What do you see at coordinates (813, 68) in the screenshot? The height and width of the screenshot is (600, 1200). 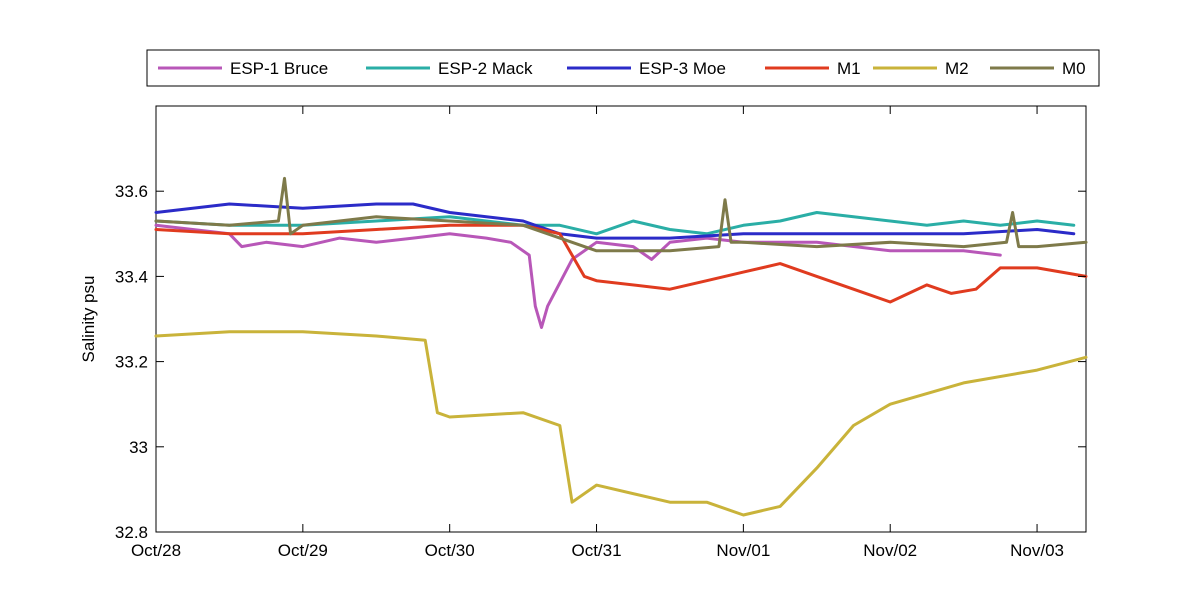 I see `legend-entry: M1` at bounding box center [813, 68].